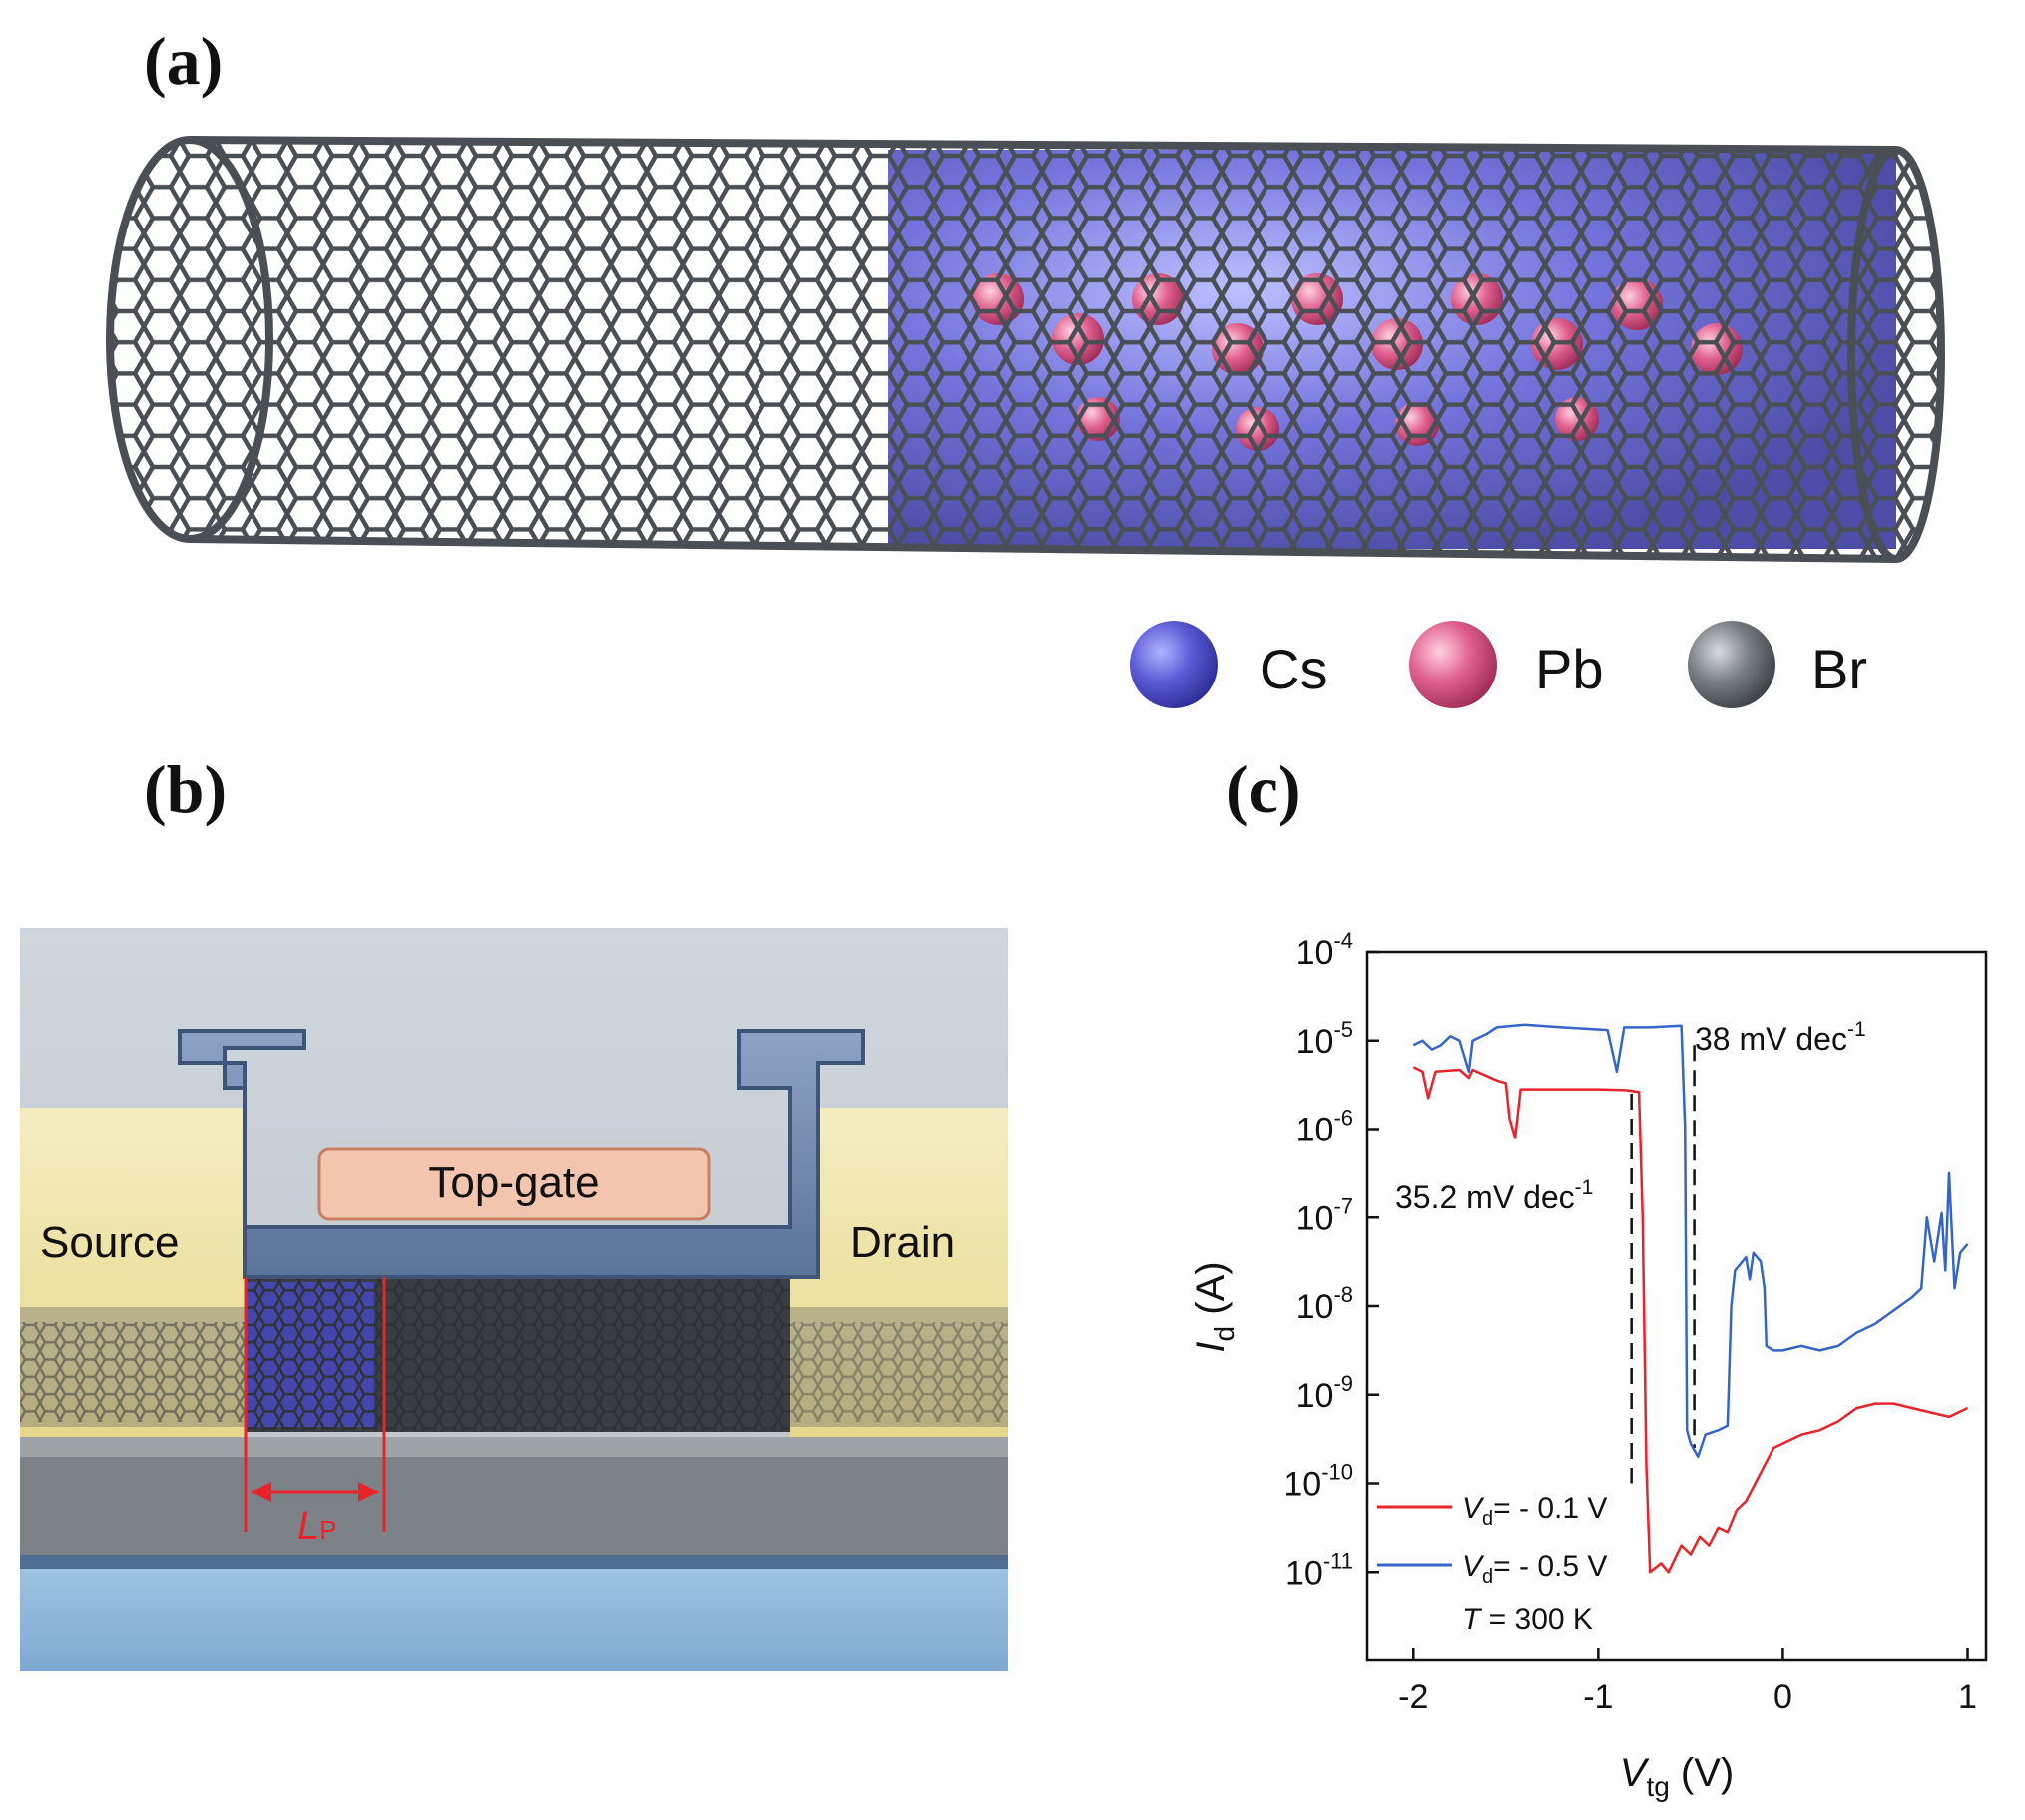 The image size is (2025, 1820). What do you see at coordinates (1731, 664) in the screenshot?
I see `br-ball-icon` at bounding box center [1731, 664].